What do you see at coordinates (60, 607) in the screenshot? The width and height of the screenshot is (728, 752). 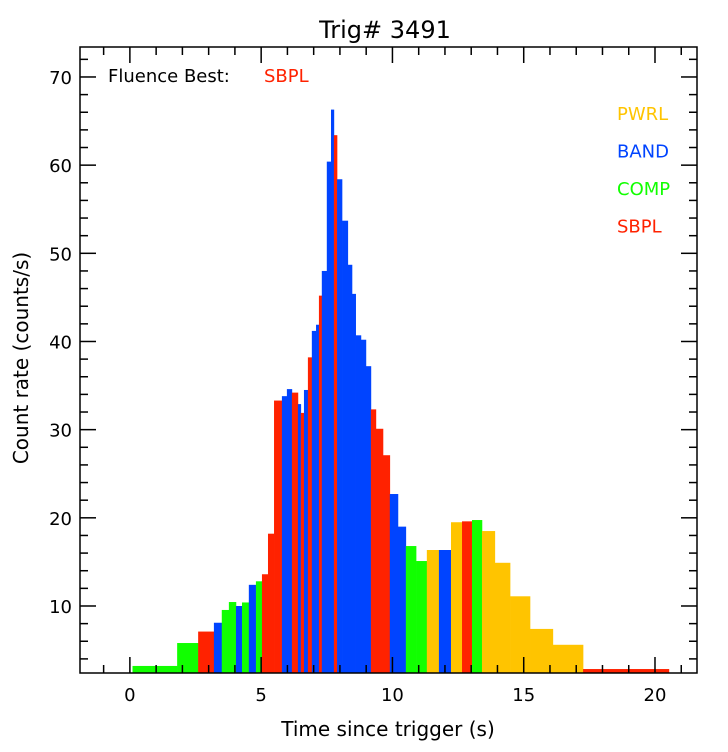 I see `y-tick-label: 10` at bounding box center [60, 607].